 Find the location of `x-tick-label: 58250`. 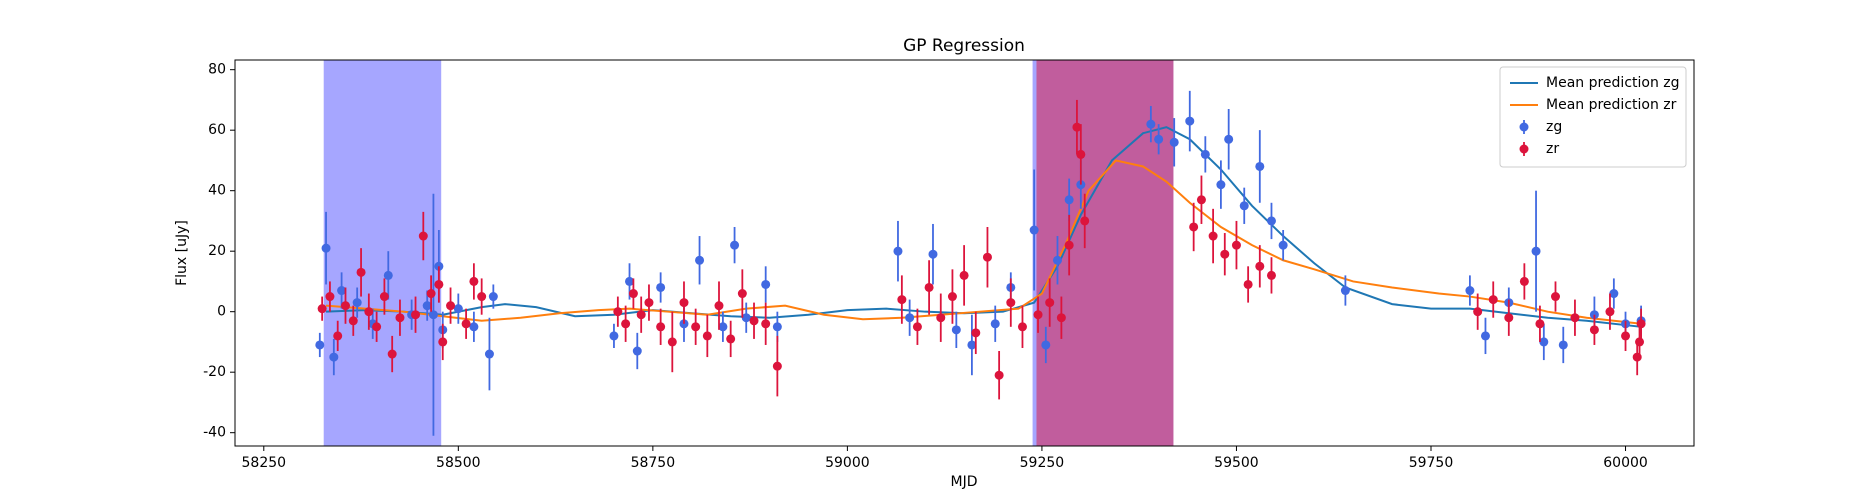

x-tick-label: 58250 is located at coordinates (264, 463).